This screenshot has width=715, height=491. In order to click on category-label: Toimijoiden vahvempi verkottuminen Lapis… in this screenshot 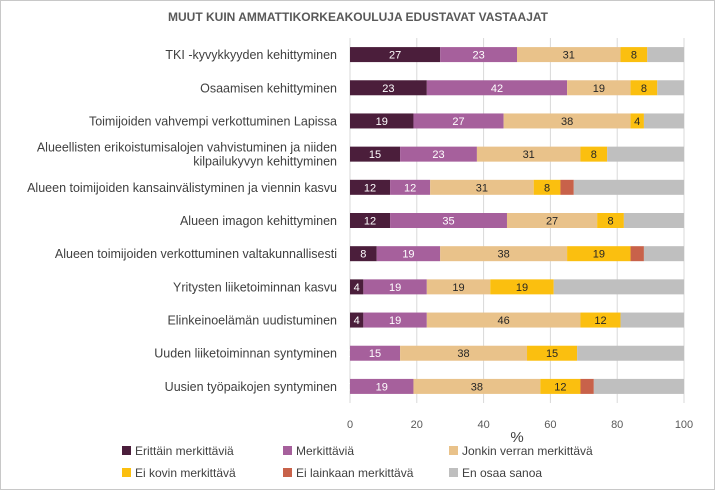, I will do `click(213, 121)`.